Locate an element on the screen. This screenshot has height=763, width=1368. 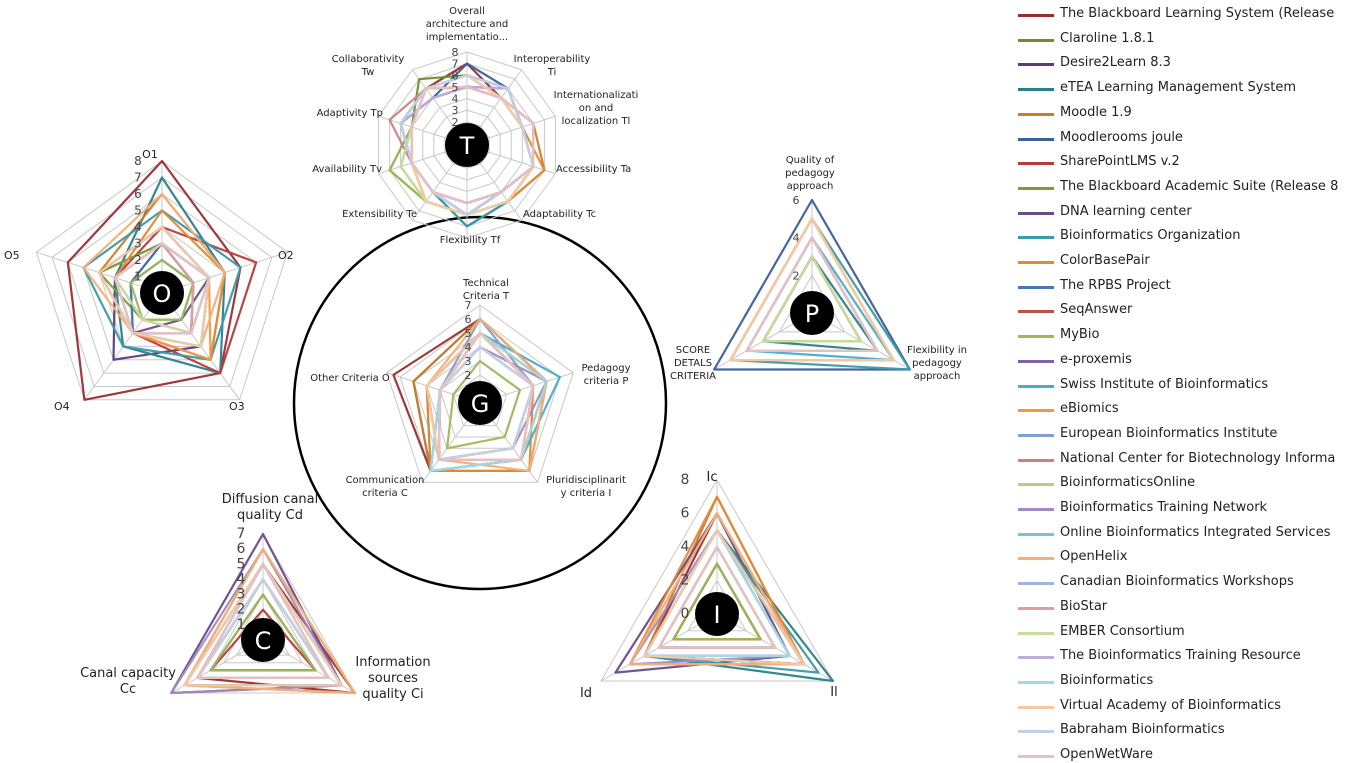
axis-label: Quality of pedagogy approach is located at coordinates (810, 173).